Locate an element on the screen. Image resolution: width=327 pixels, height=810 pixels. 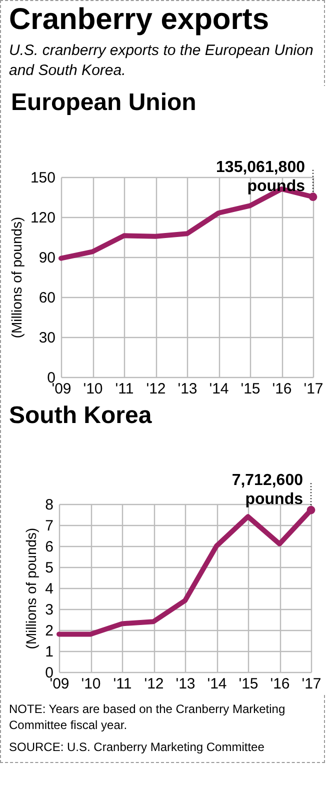
y-tick-label: 1 is located at coordinates (49, 652).